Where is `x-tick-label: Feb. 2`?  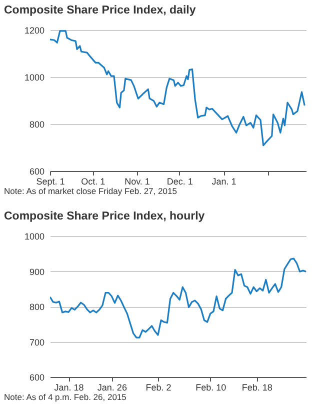 x-tick-label: Feb. 2 is located at coordinates (159, 387).